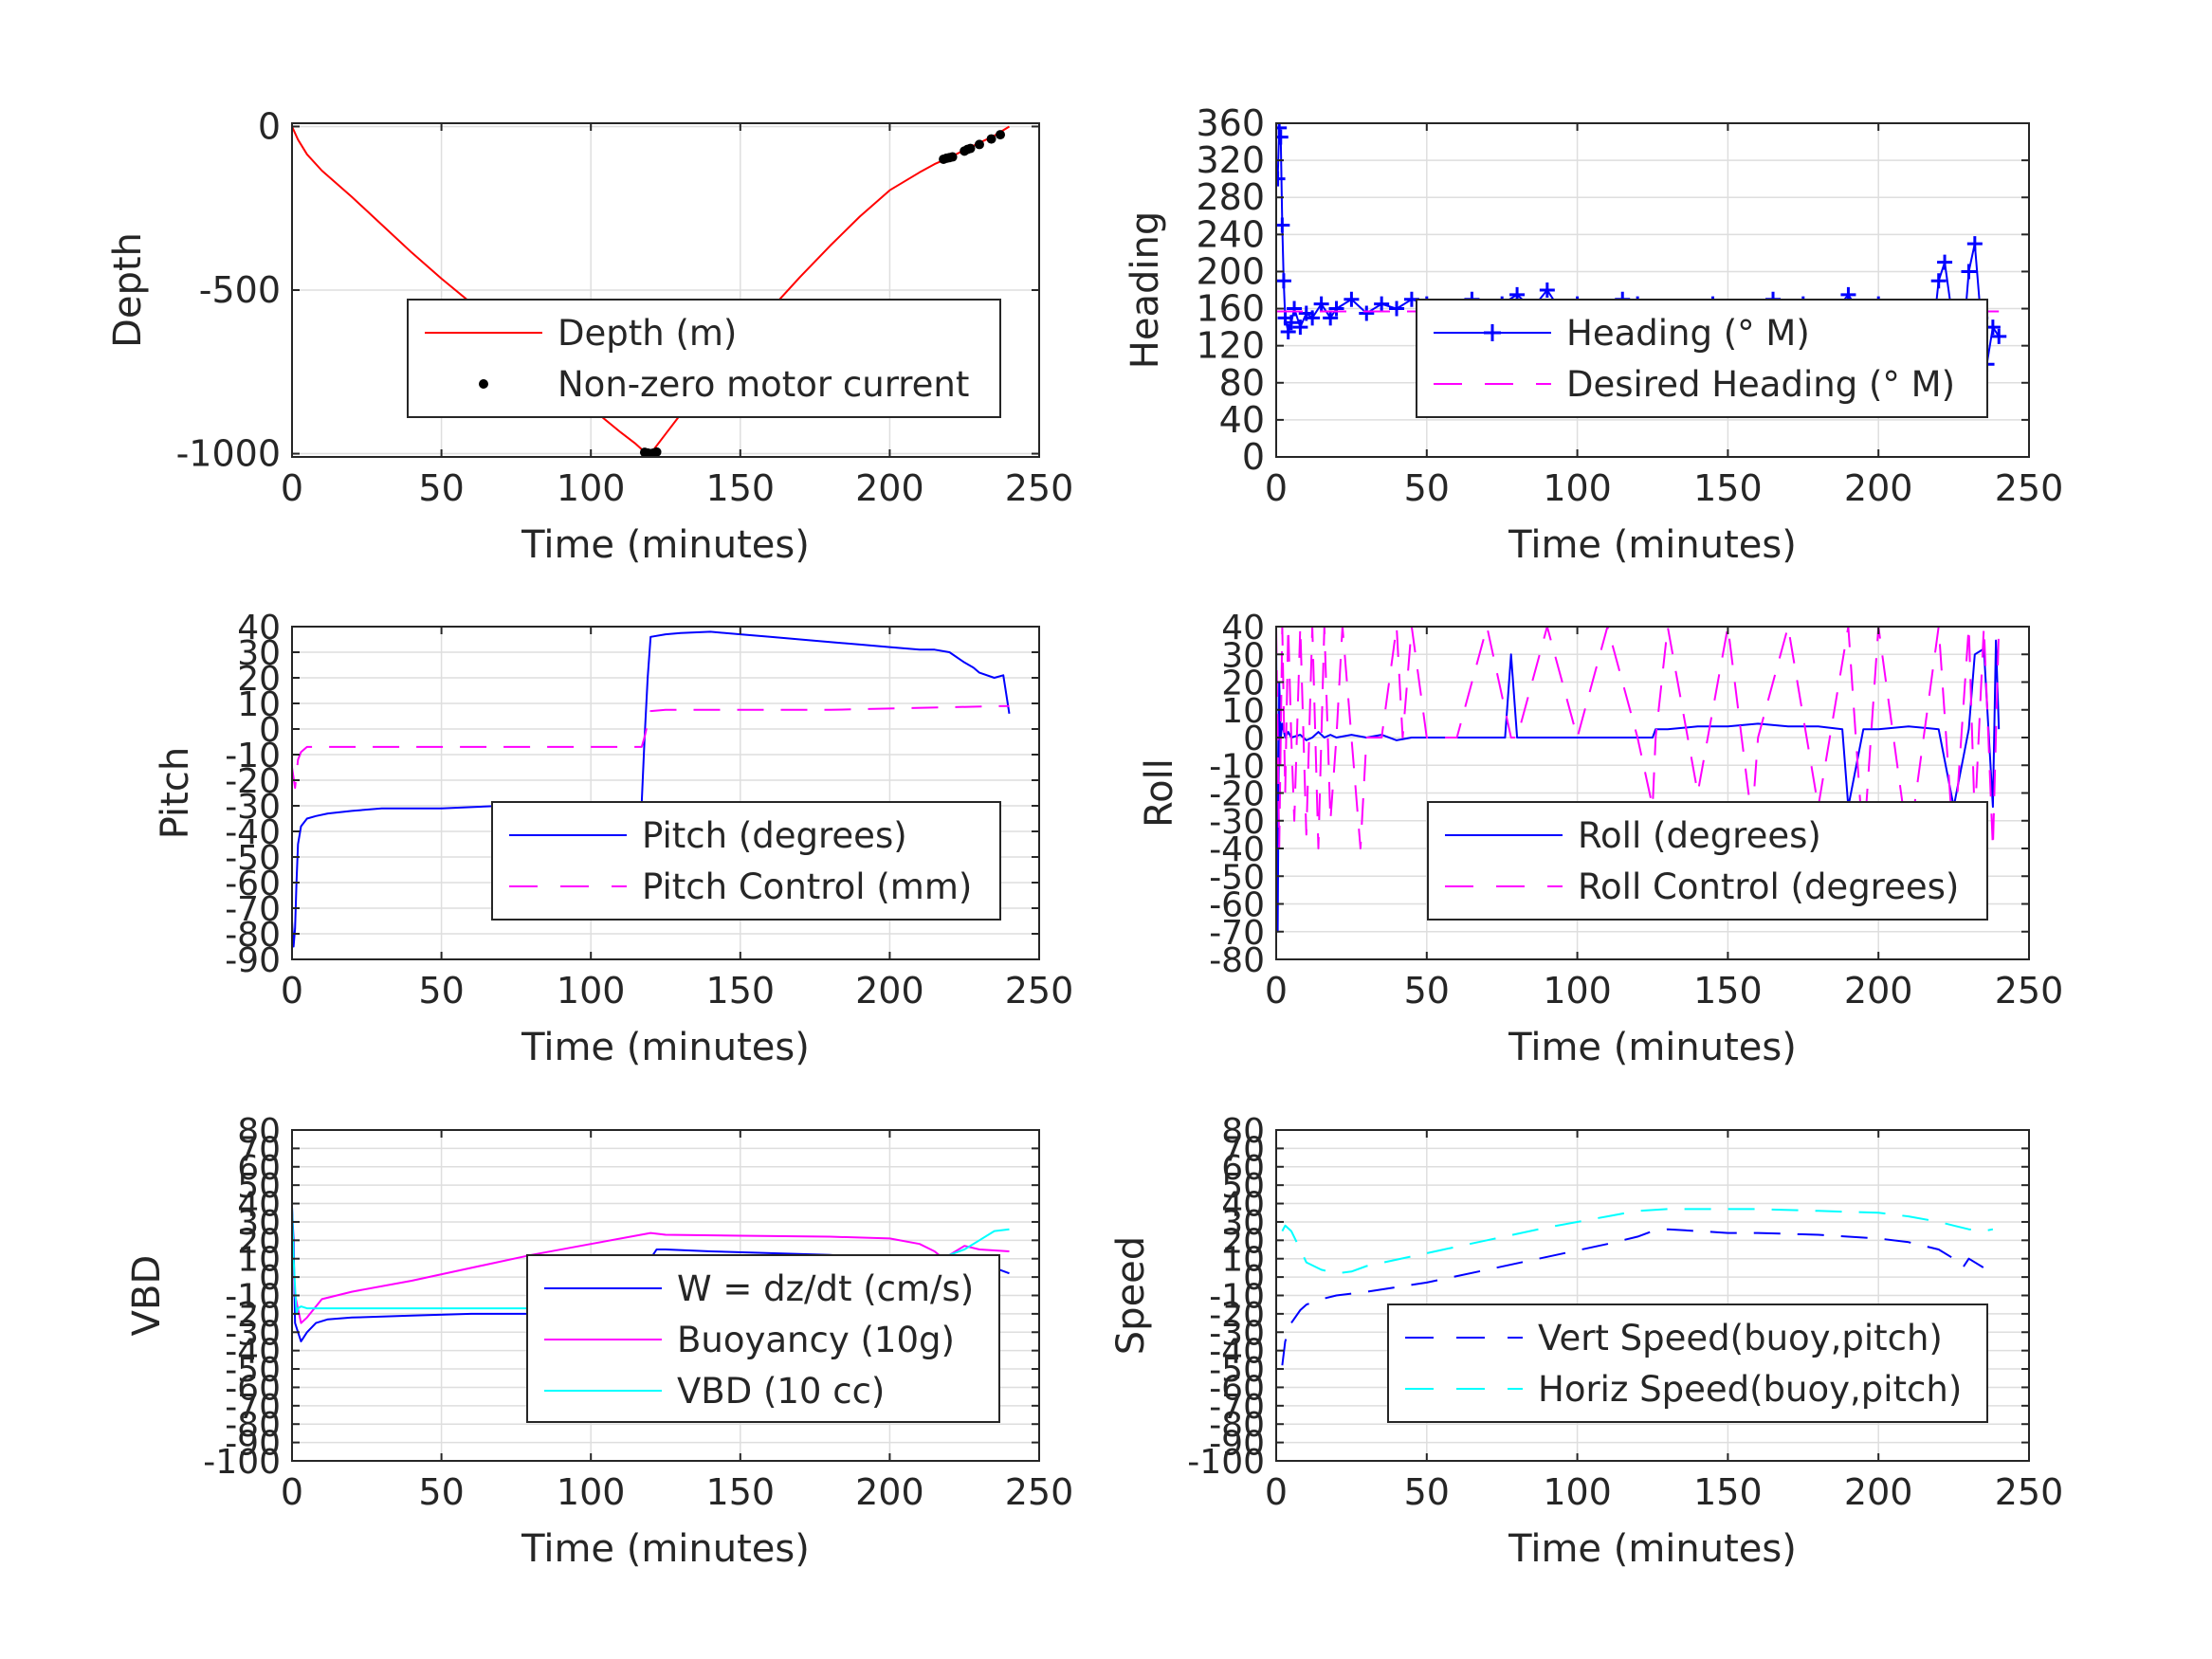 The image size is (2212, 1659). Describe the element at coordinates (1740, 1338) in the screenshot. I see `speed-legend-label: Vert Speed(buoy,pitch)` at that location.